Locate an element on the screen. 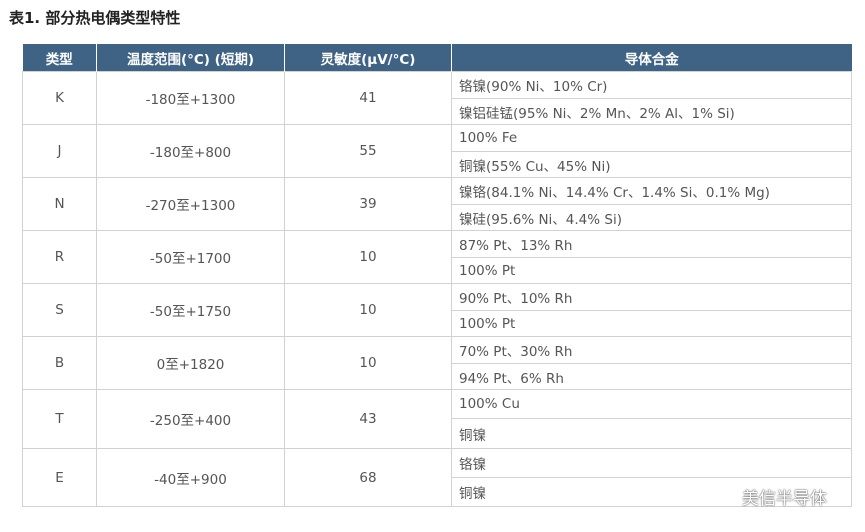  header-temperature-range: 温度范围(°C) (短期) is located at coordinates (190, 58).